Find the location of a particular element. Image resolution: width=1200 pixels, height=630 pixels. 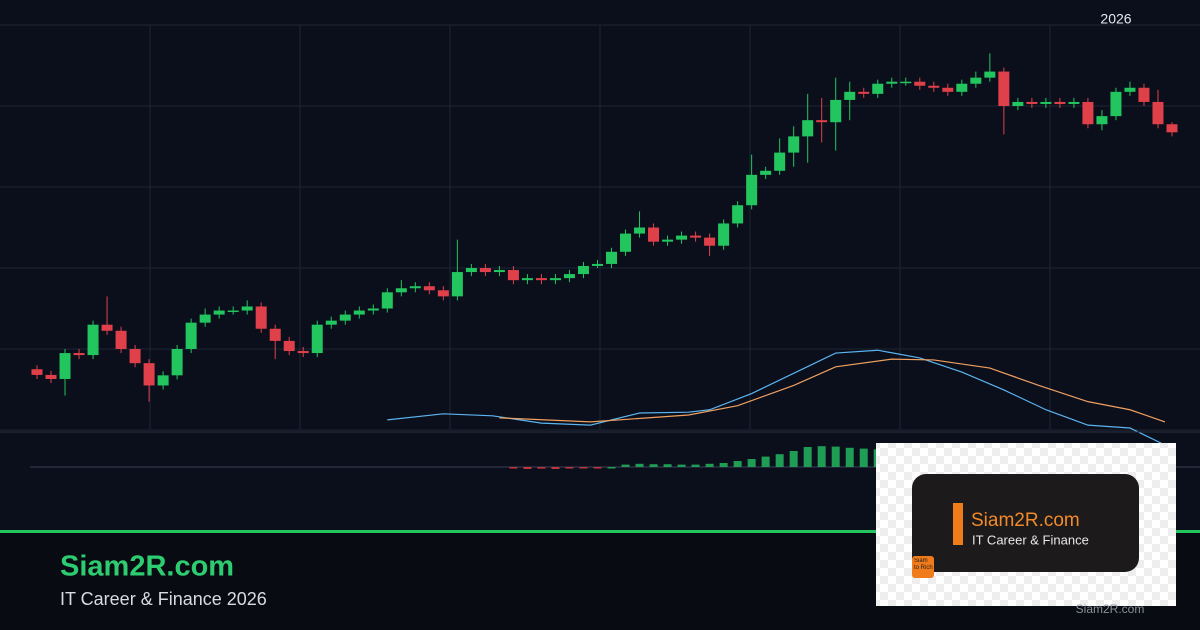

indicator-line is located at coordinates (832, 390).